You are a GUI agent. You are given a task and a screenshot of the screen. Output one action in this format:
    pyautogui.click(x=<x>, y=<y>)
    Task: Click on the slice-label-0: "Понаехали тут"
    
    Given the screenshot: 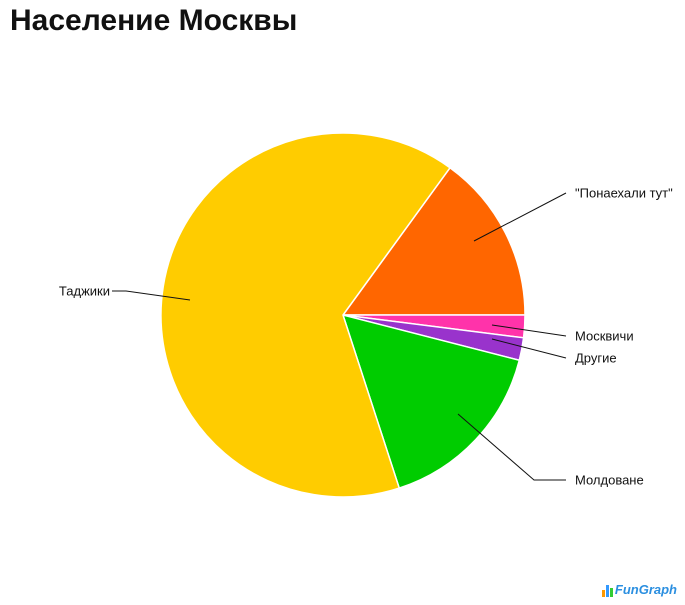 What is the action you would take?
    pyautogui.click(x=624, y=193)
    